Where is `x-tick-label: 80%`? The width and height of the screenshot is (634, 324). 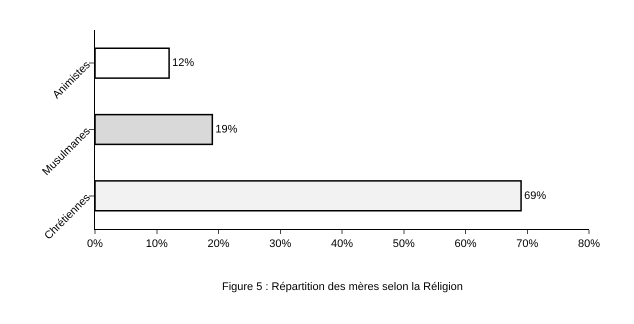 x-tick-label: 80% is located at coordinates (589, 244).